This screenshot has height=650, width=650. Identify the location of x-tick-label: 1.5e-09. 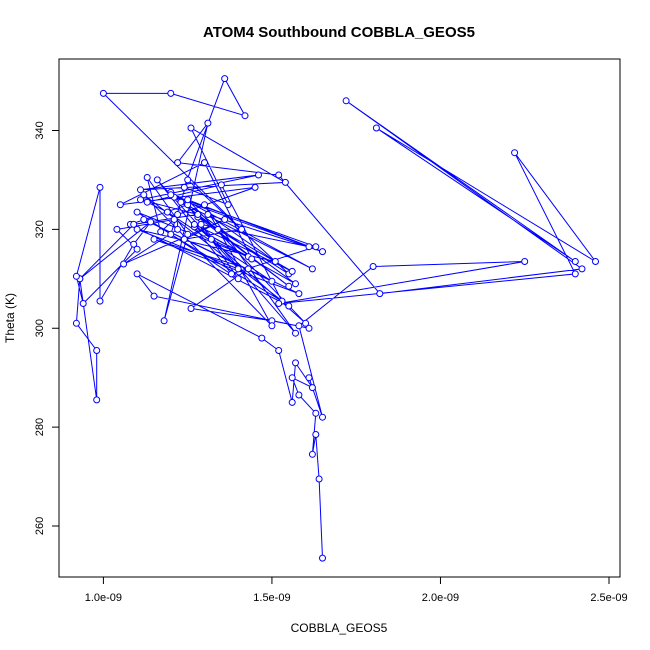
(271, 598).